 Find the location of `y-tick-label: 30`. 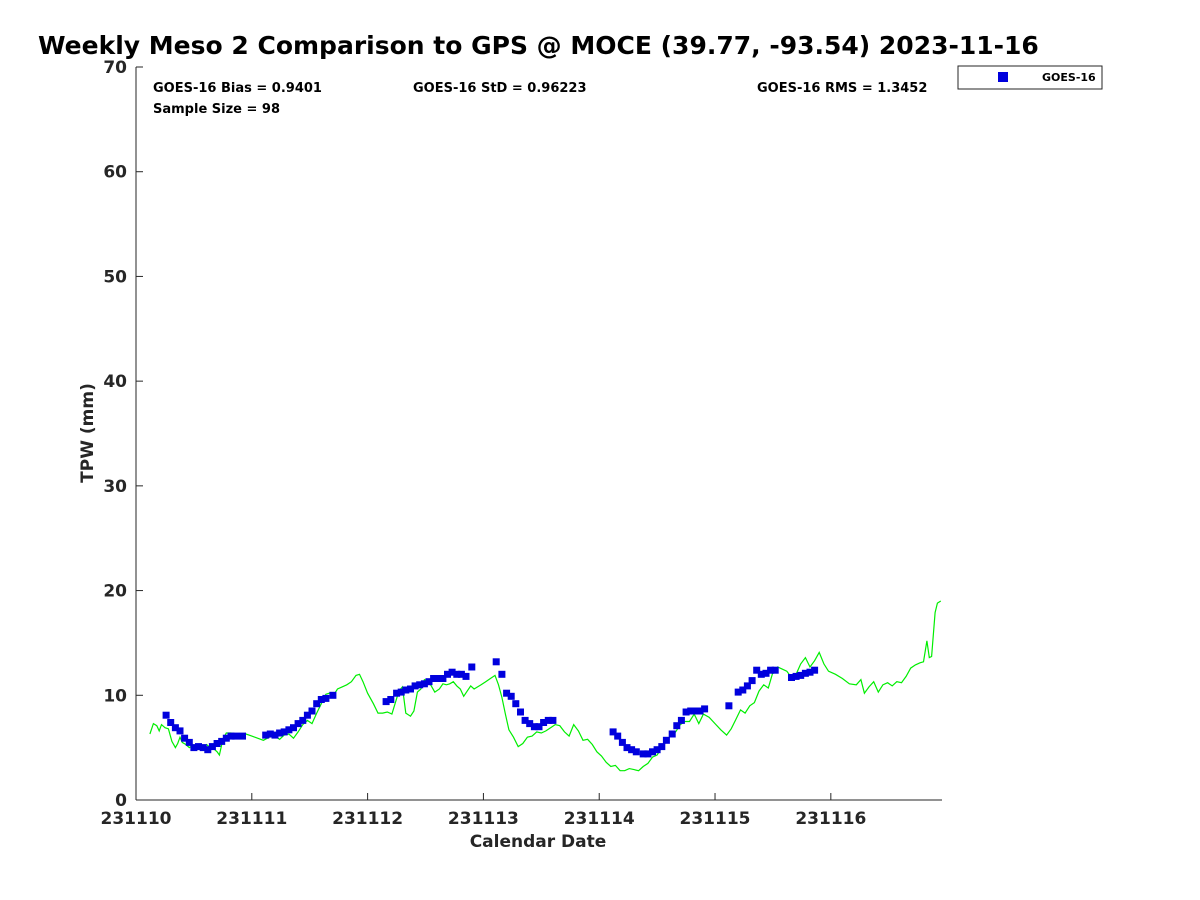

y-tick-label: 30 is located at coordinates (115, 487).